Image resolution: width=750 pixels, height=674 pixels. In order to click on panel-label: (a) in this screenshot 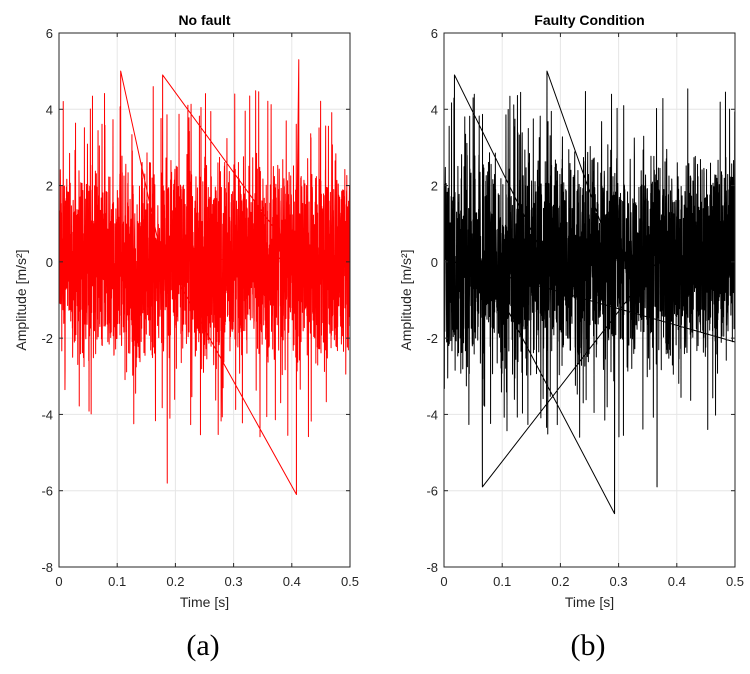, I will do `click(202, 645)`.